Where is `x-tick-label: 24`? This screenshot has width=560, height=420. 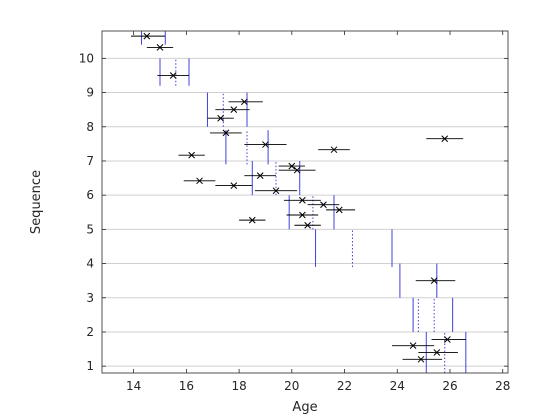
x-tick-label: 24 is located at coordinates (397, 386).